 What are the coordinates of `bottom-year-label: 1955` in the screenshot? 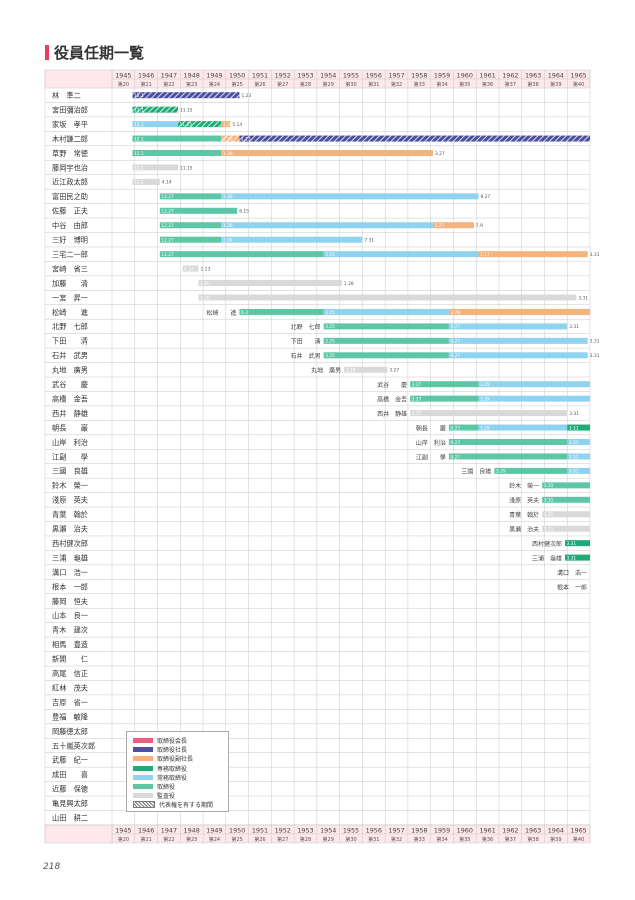 It's located at (351, 830).